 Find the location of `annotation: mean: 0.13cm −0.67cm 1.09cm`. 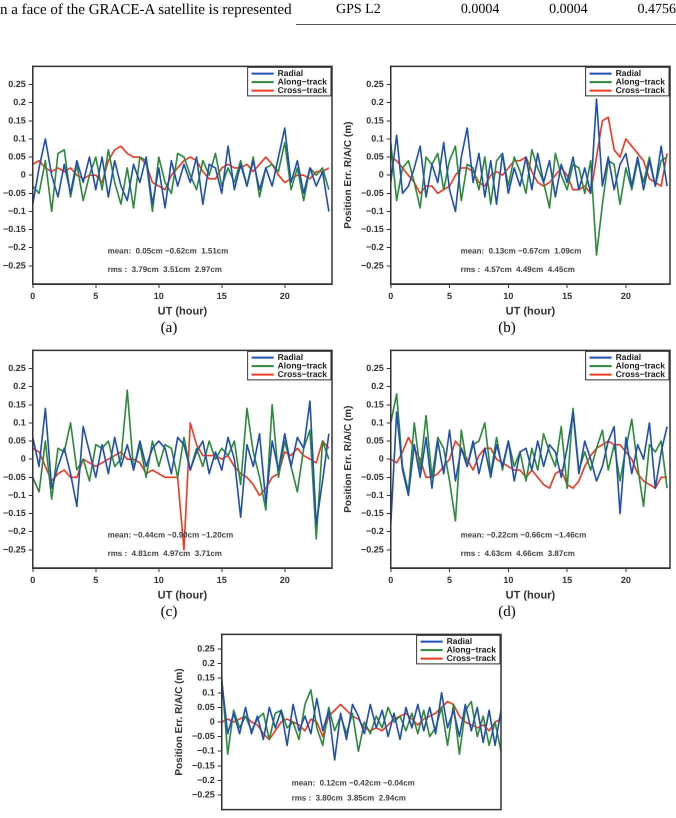

annotation: mean: 0.13cm −0.67cm 1.09cm is located at coordinates (521, 251).